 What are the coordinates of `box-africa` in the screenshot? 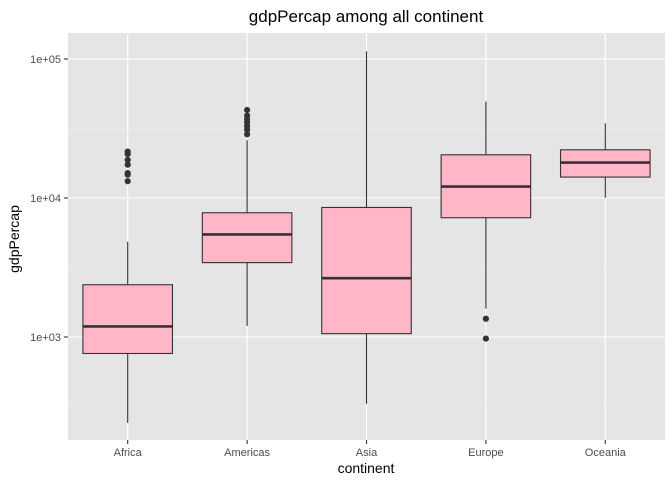 It's located at (128, 285).